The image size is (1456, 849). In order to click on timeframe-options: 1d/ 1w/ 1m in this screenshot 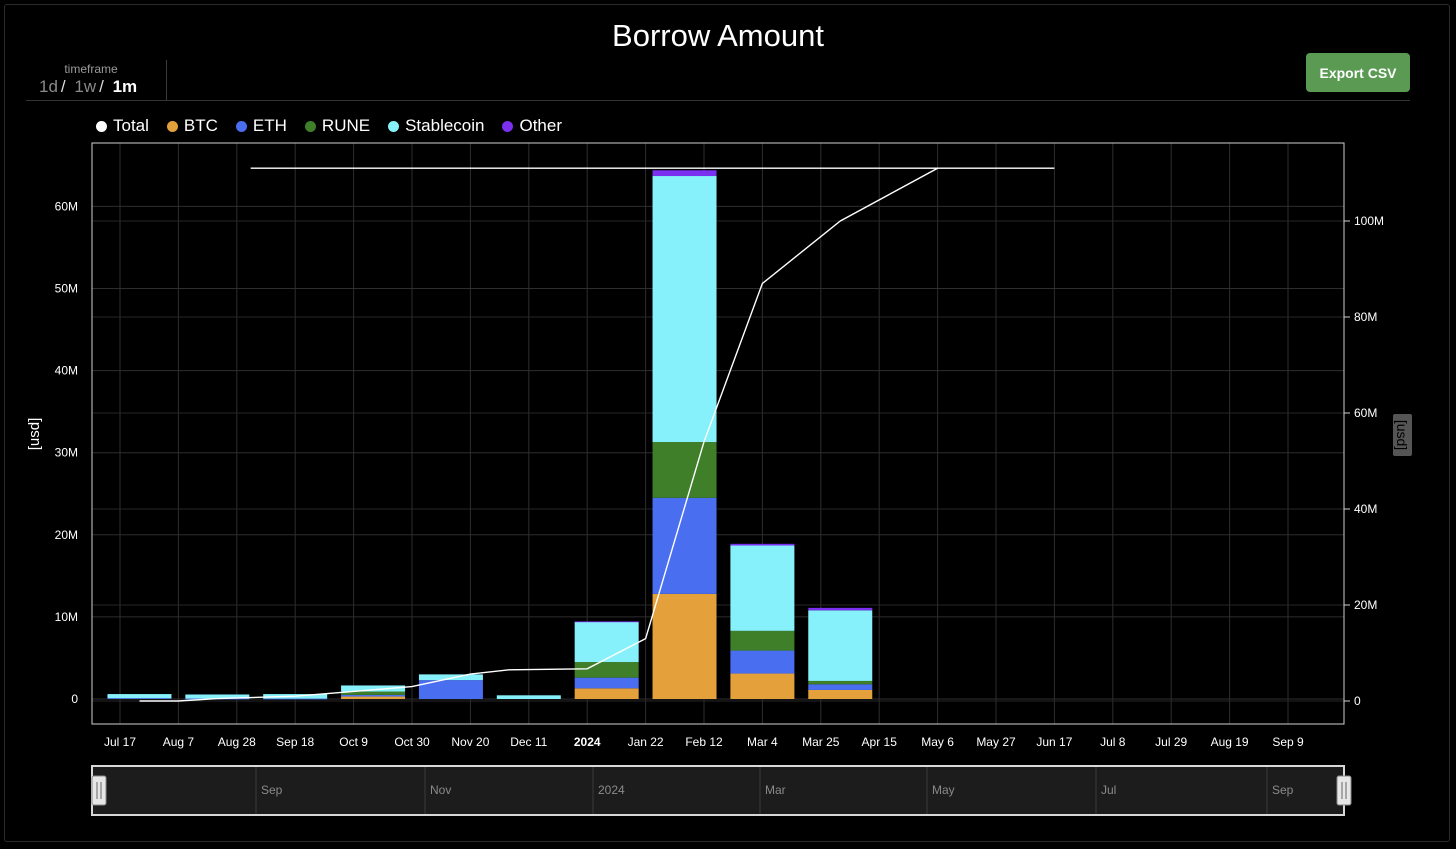, I will do `click(88, 87)`.